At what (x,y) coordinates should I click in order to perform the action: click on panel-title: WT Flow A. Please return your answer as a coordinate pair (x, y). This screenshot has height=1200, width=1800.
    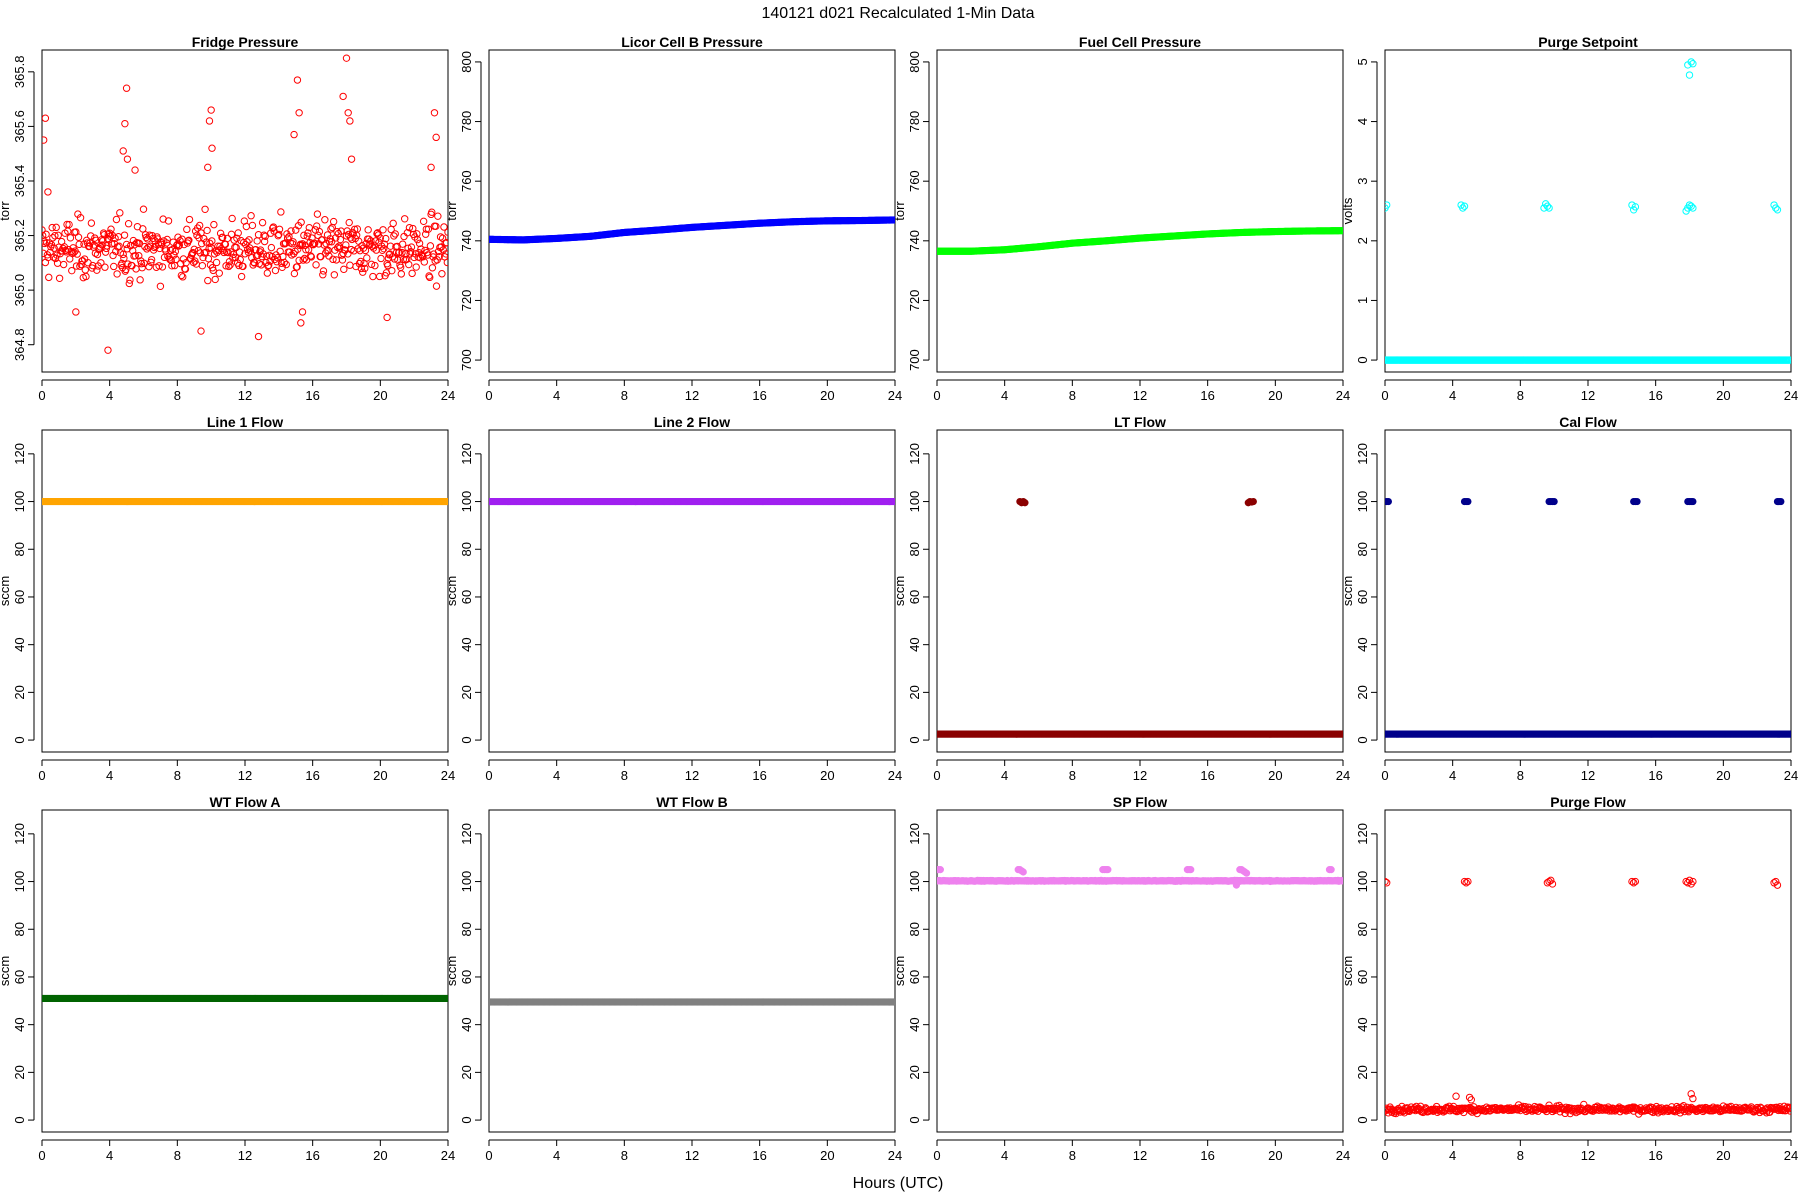
    Looking at the image, I should click on (244, 802).